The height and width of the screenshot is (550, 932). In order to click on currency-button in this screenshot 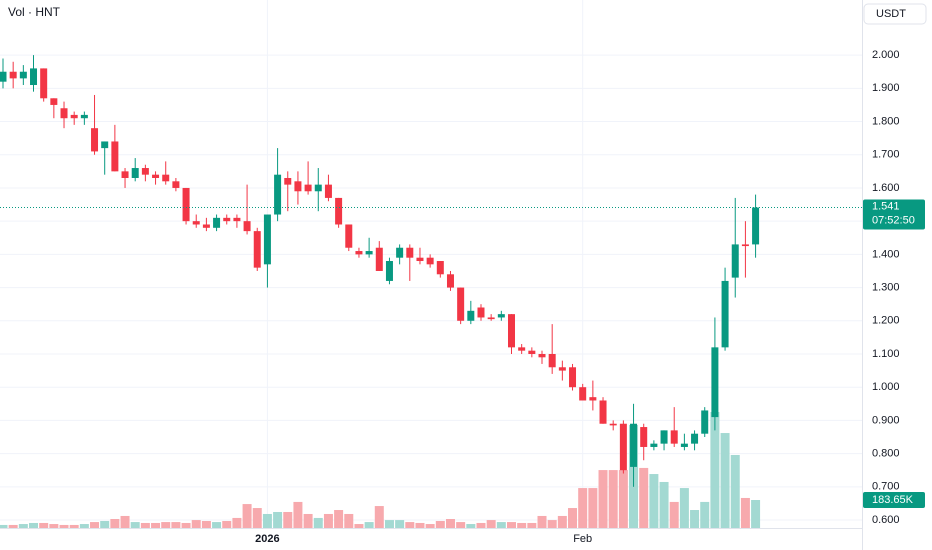, I will do `click(895, 14)`.